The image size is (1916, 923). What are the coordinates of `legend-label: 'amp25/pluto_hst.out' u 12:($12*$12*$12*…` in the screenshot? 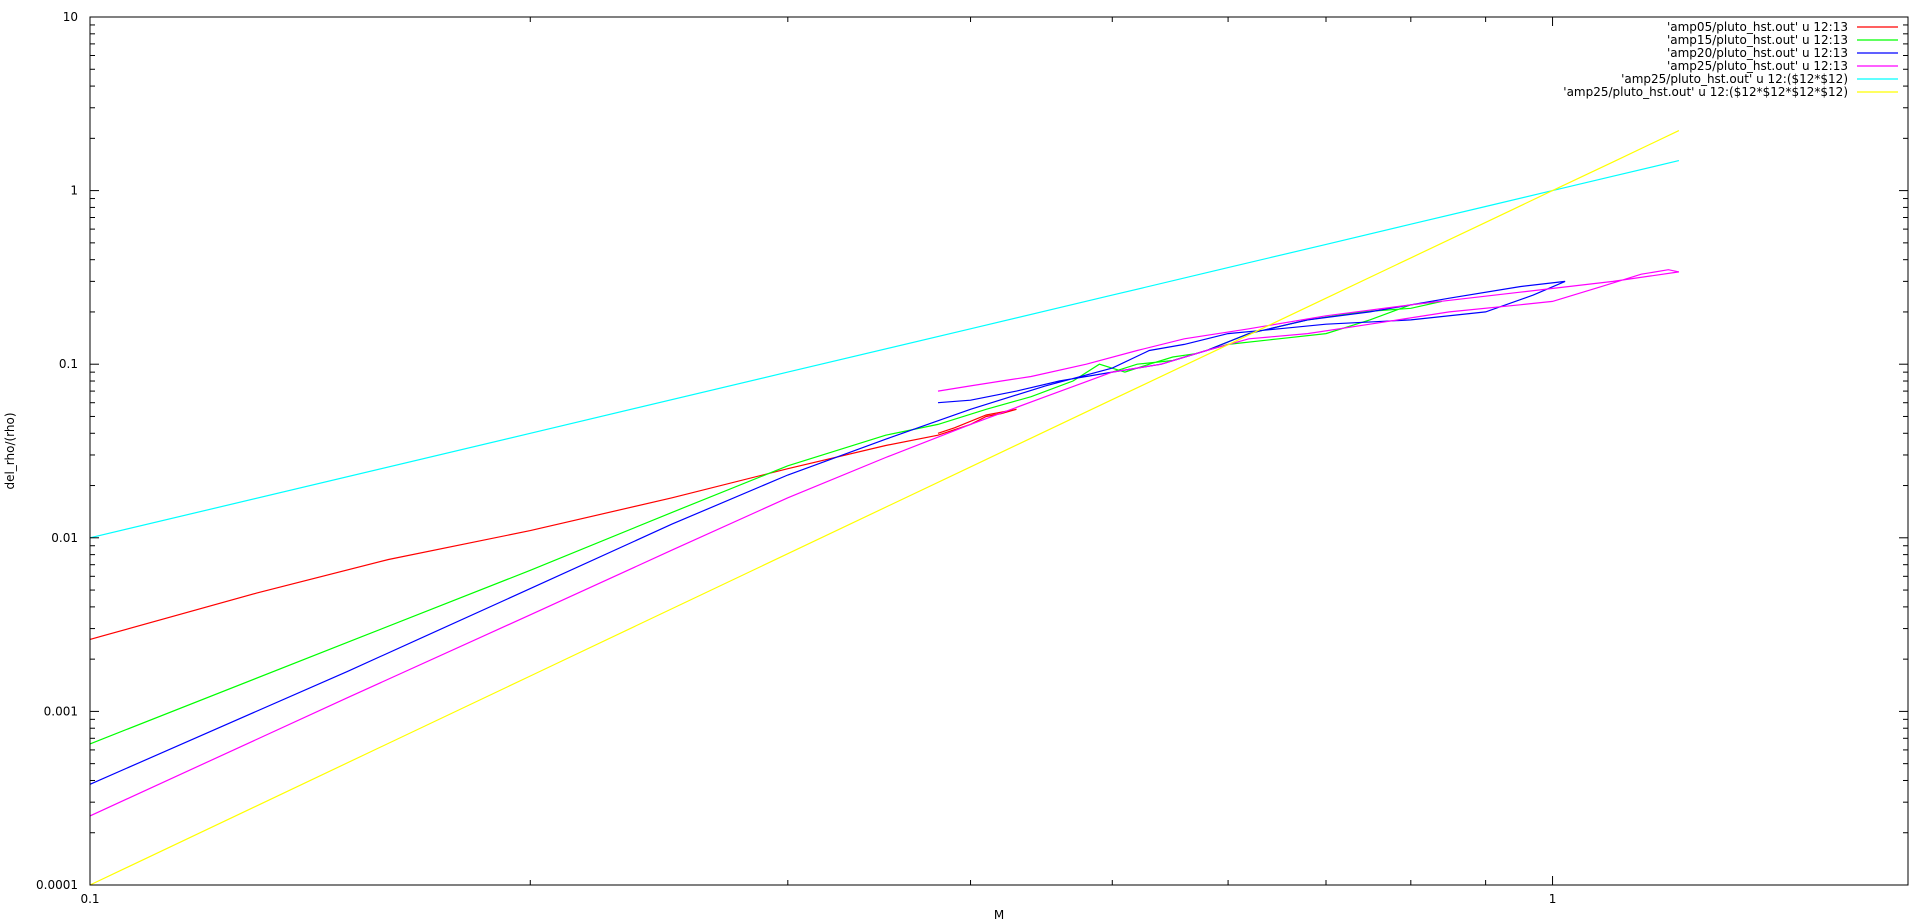 It's located at (1705, 92).